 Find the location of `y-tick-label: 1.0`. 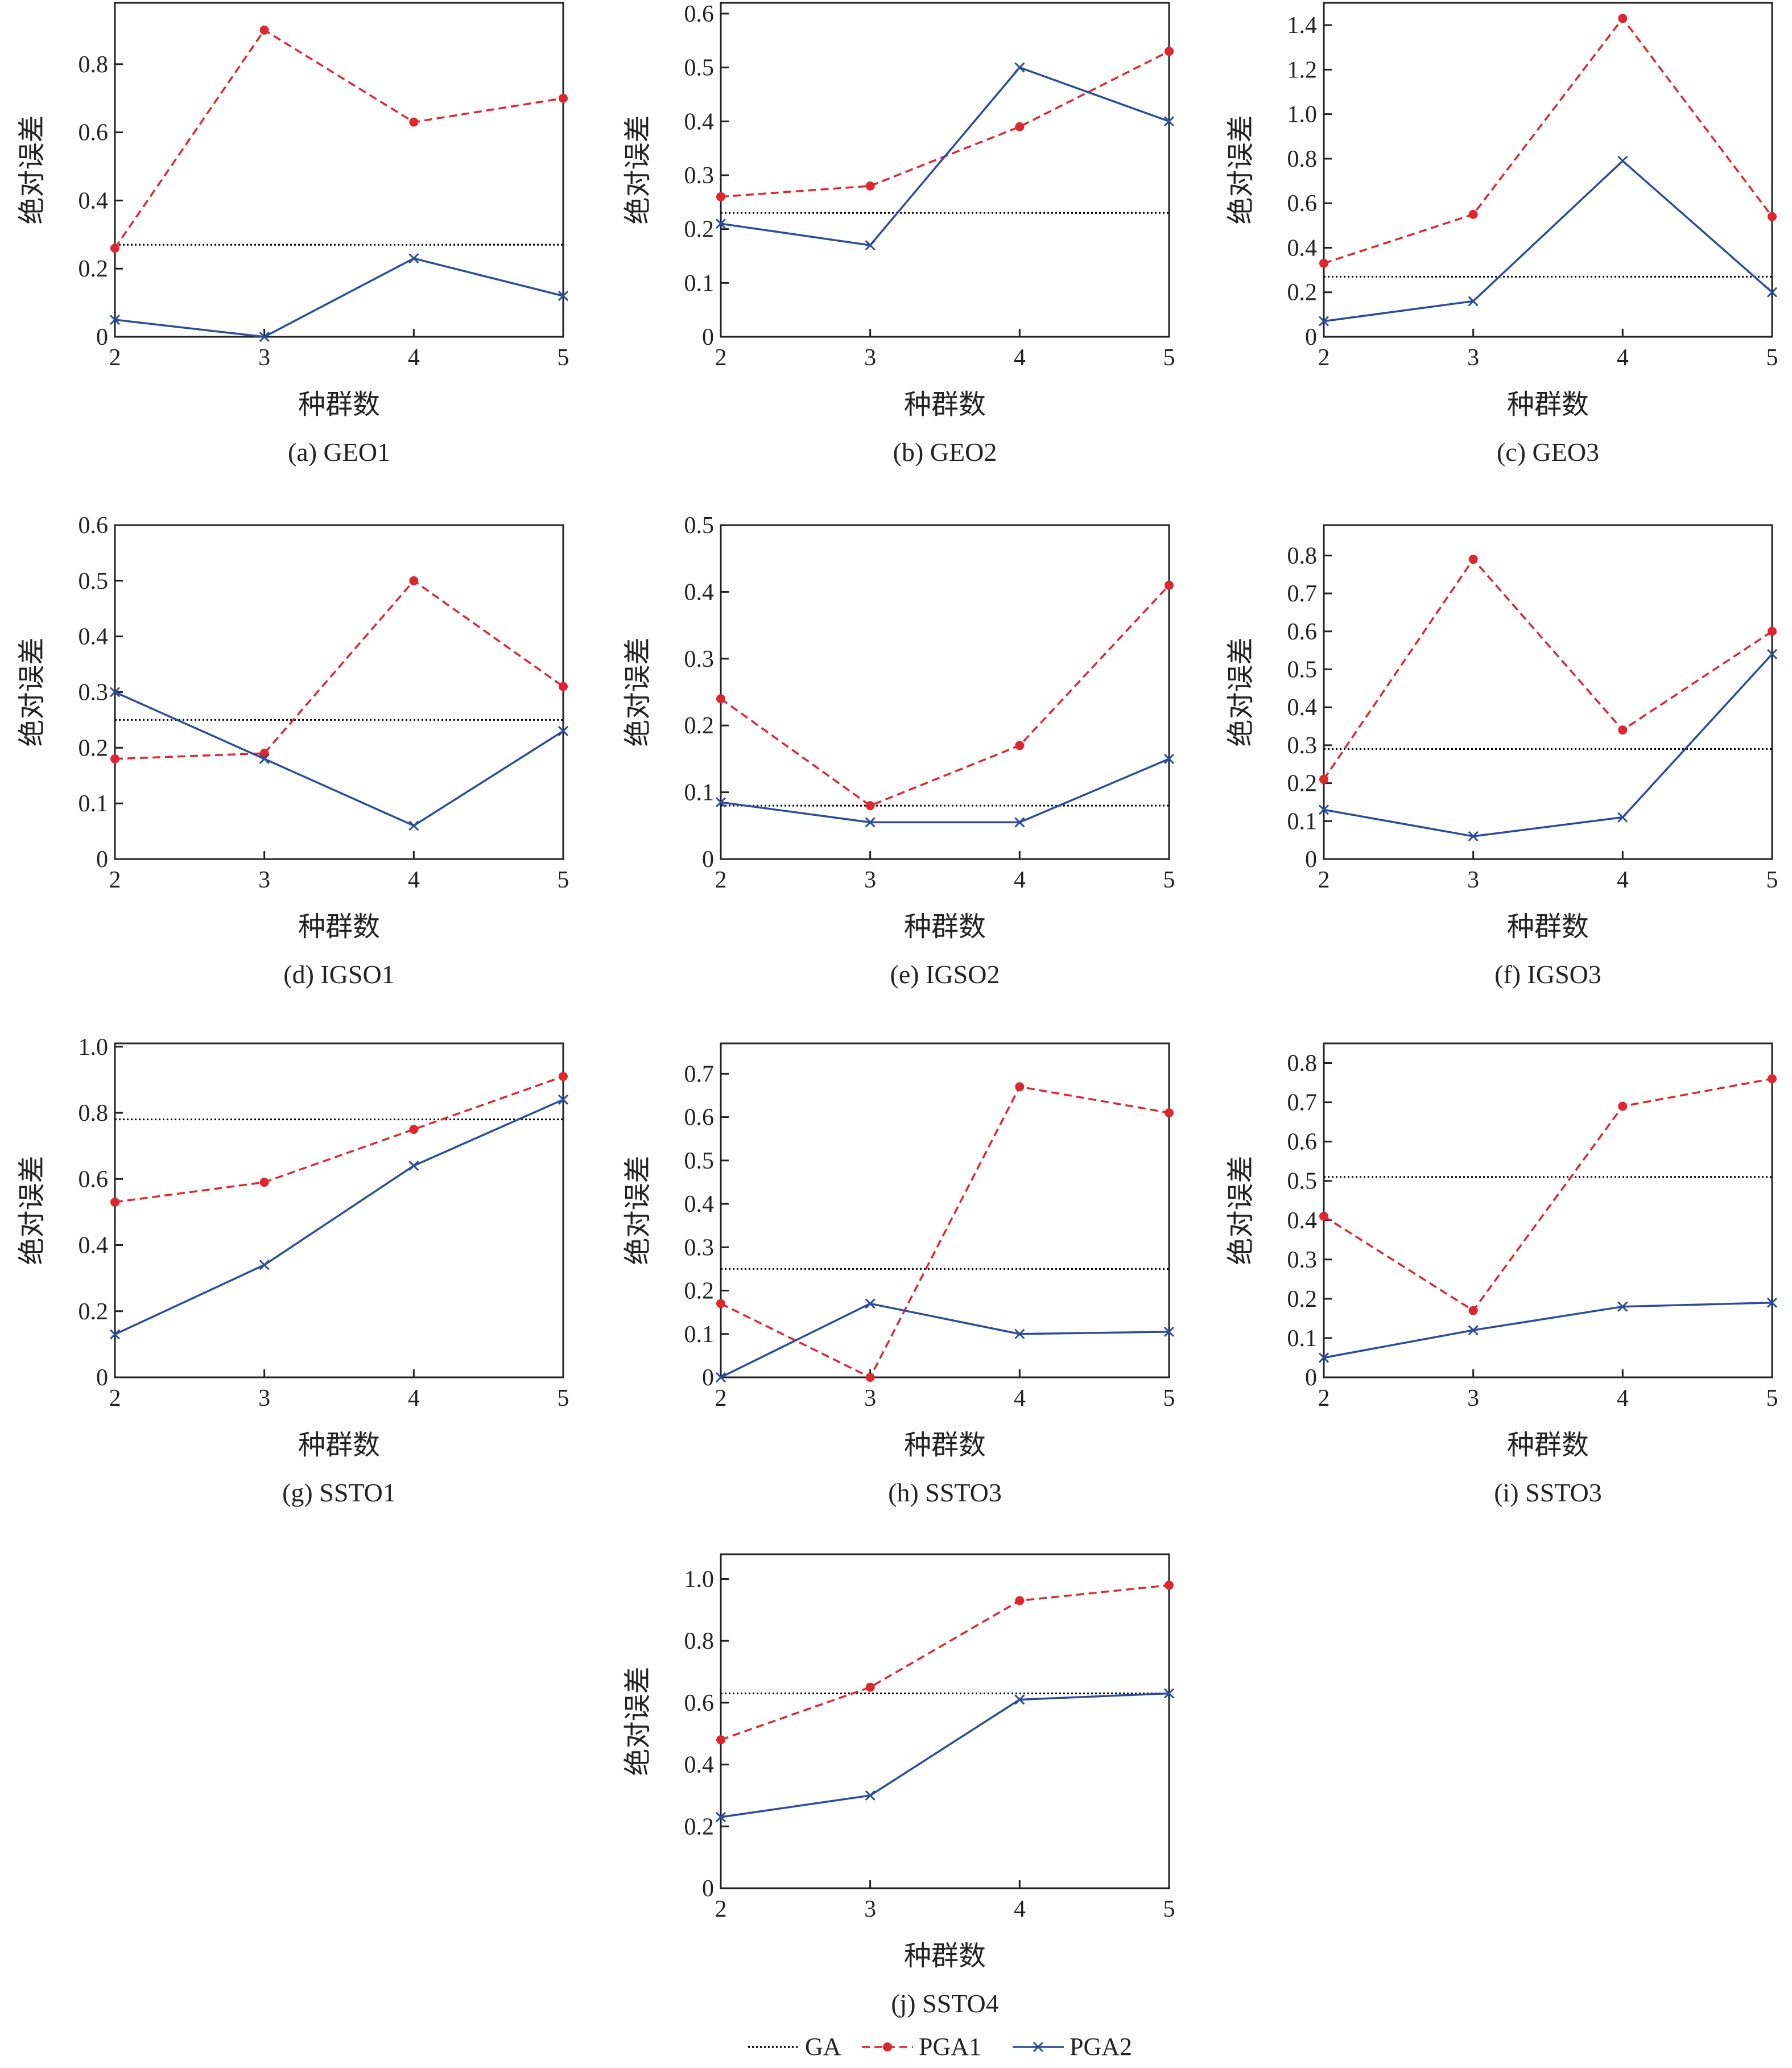

y-tick-label: 1.0 is located at coordinates (94, 1047).